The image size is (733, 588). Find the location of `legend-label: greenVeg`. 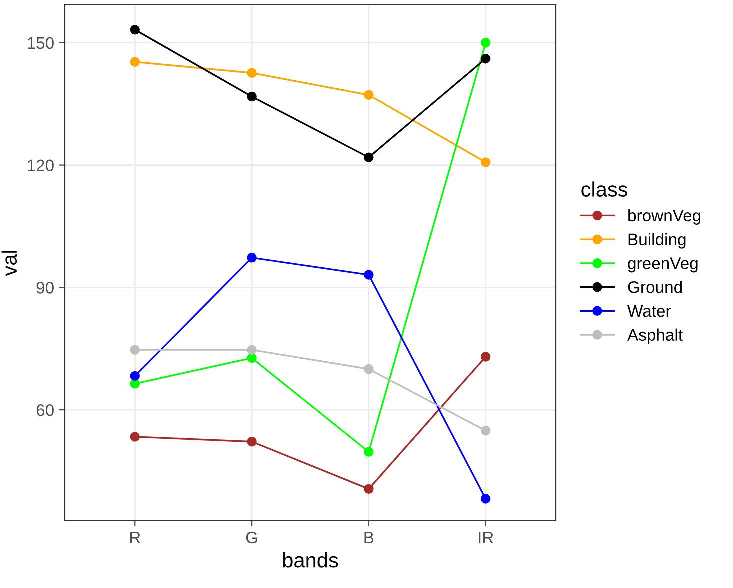

legend-label: greenVeg is located at coordinates (663, 265).